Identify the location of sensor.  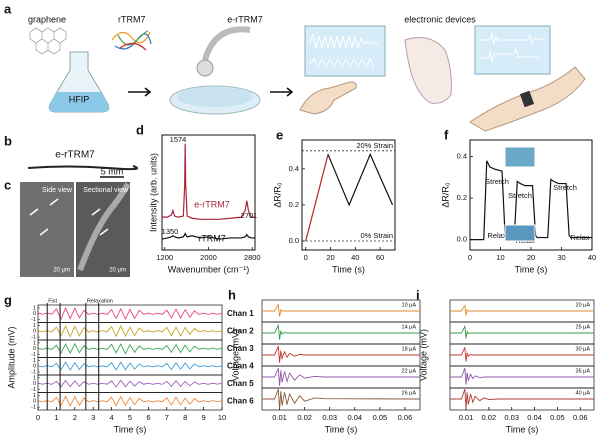
(527, 99).